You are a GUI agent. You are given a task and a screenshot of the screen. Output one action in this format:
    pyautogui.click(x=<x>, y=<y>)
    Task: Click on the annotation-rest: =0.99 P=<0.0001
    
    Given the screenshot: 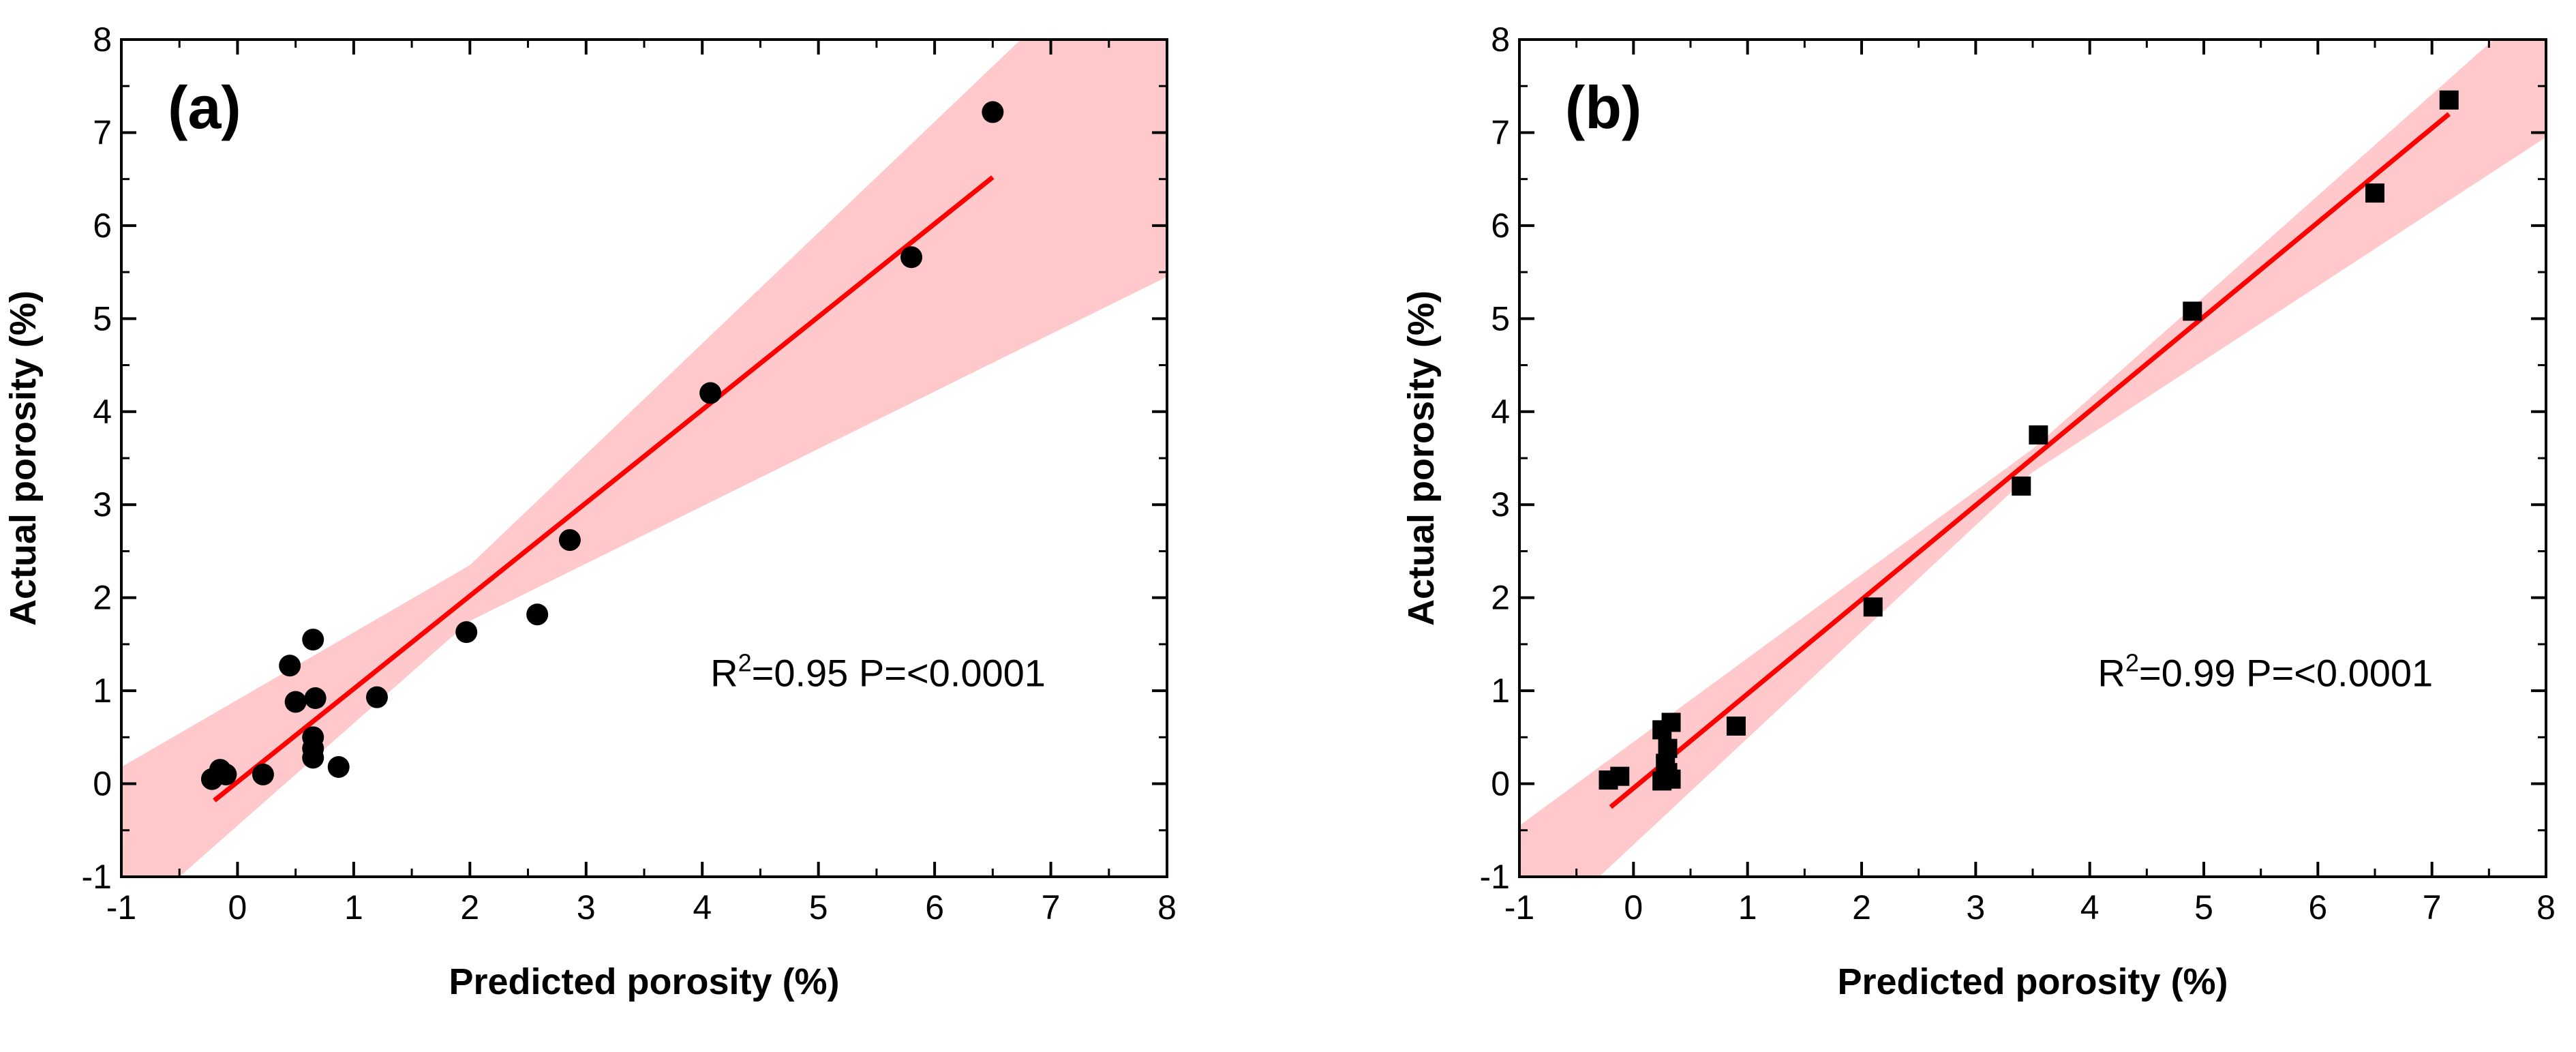 What is the action you would take?
    pyautogui.click(x=2286, y=672)
    